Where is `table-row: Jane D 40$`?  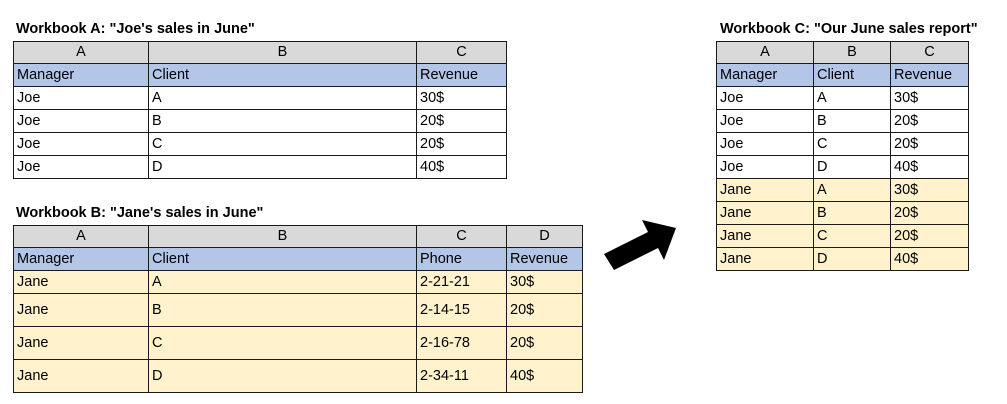 table-row: Jane D 40$ is located at coordinates (842, 259).